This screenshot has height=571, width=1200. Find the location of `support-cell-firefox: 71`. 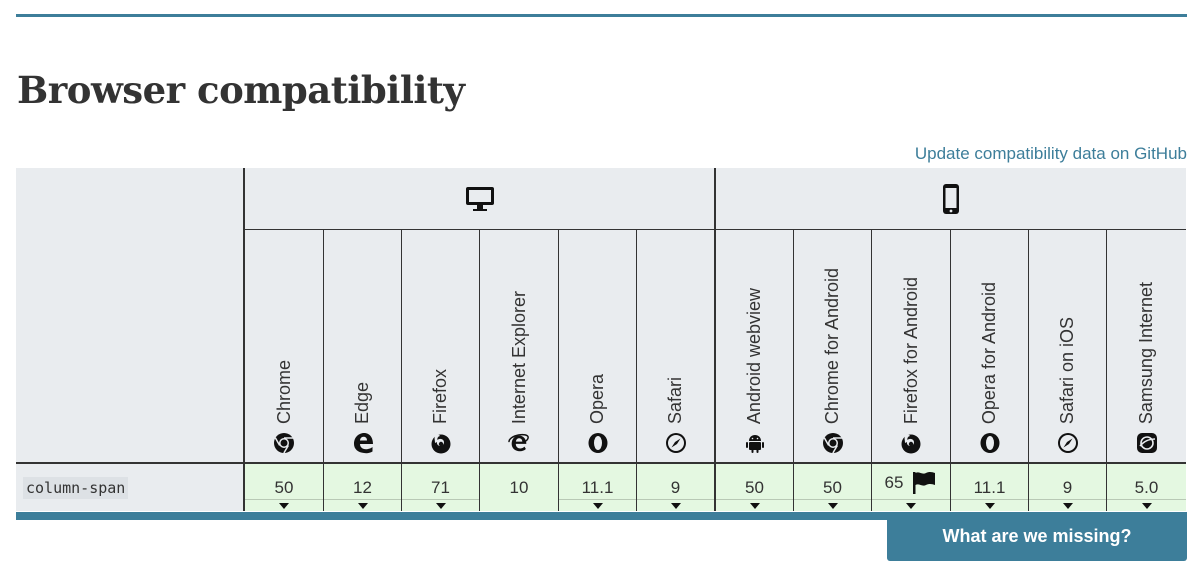

support-cell-firefox: 71 is located at coordinates (441, 486).